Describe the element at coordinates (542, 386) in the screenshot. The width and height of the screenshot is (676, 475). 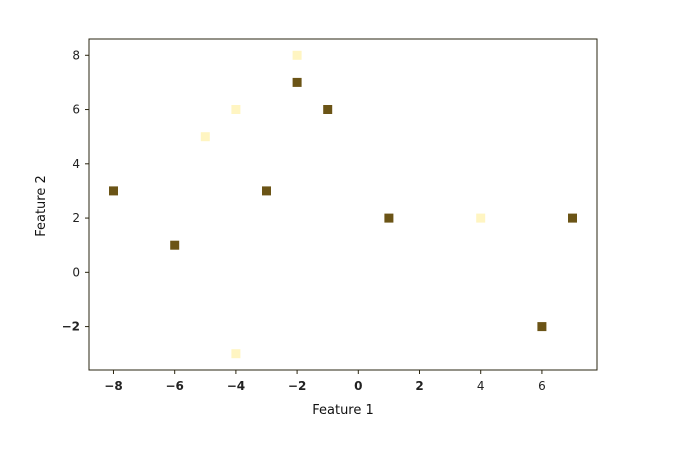
I see `x-tick-label: 6` at that location.